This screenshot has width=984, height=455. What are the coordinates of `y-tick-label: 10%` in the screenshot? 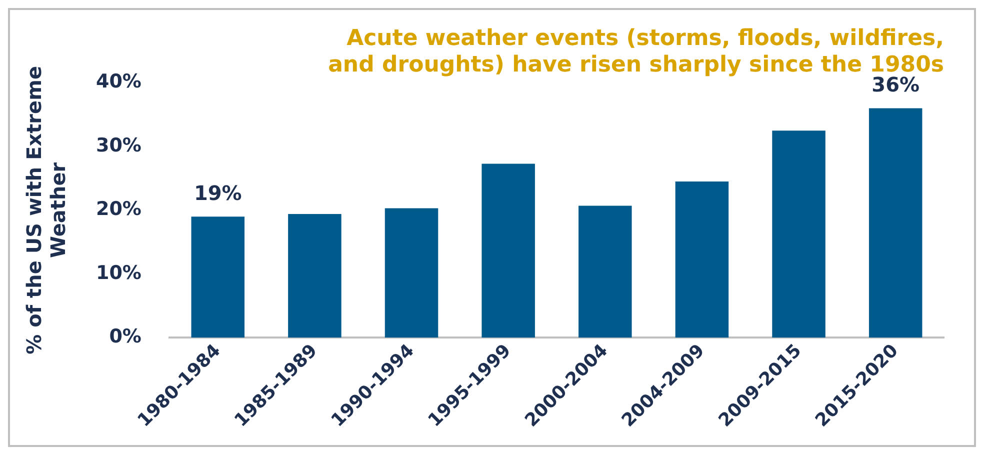 It's located at (119, 273).